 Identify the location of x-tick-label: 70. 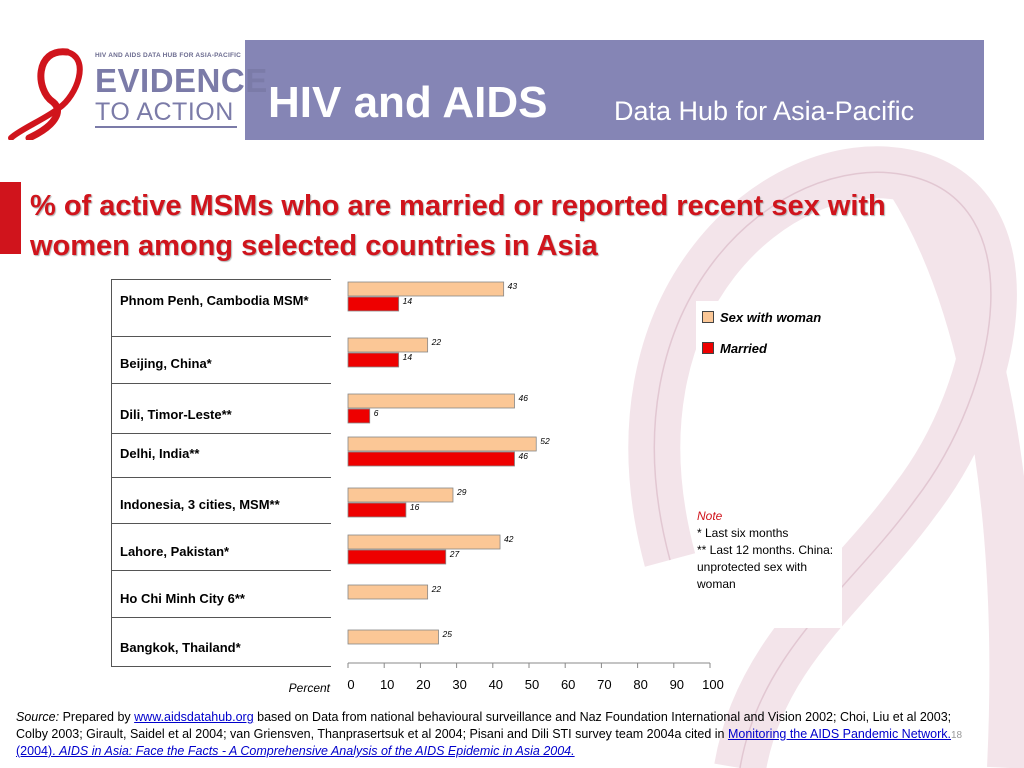
(604, 684).